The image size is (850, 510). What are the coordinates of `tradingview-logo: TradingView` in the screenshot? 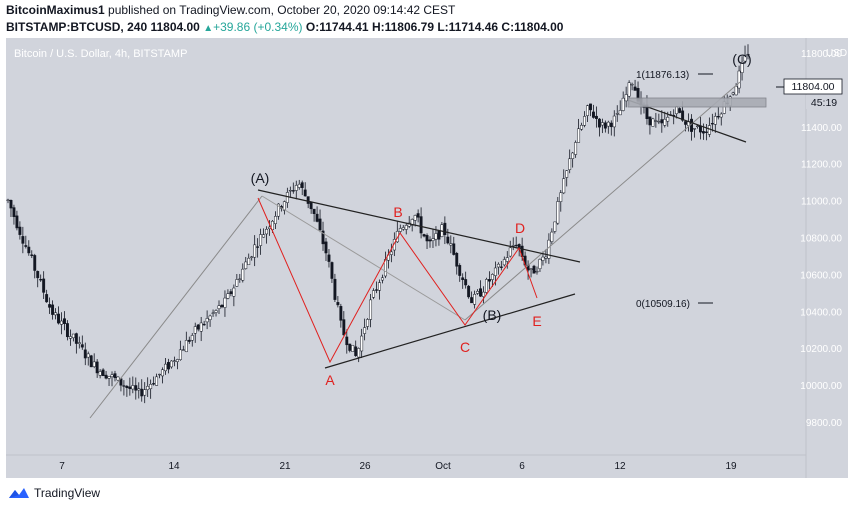 It's located at (54, 493).